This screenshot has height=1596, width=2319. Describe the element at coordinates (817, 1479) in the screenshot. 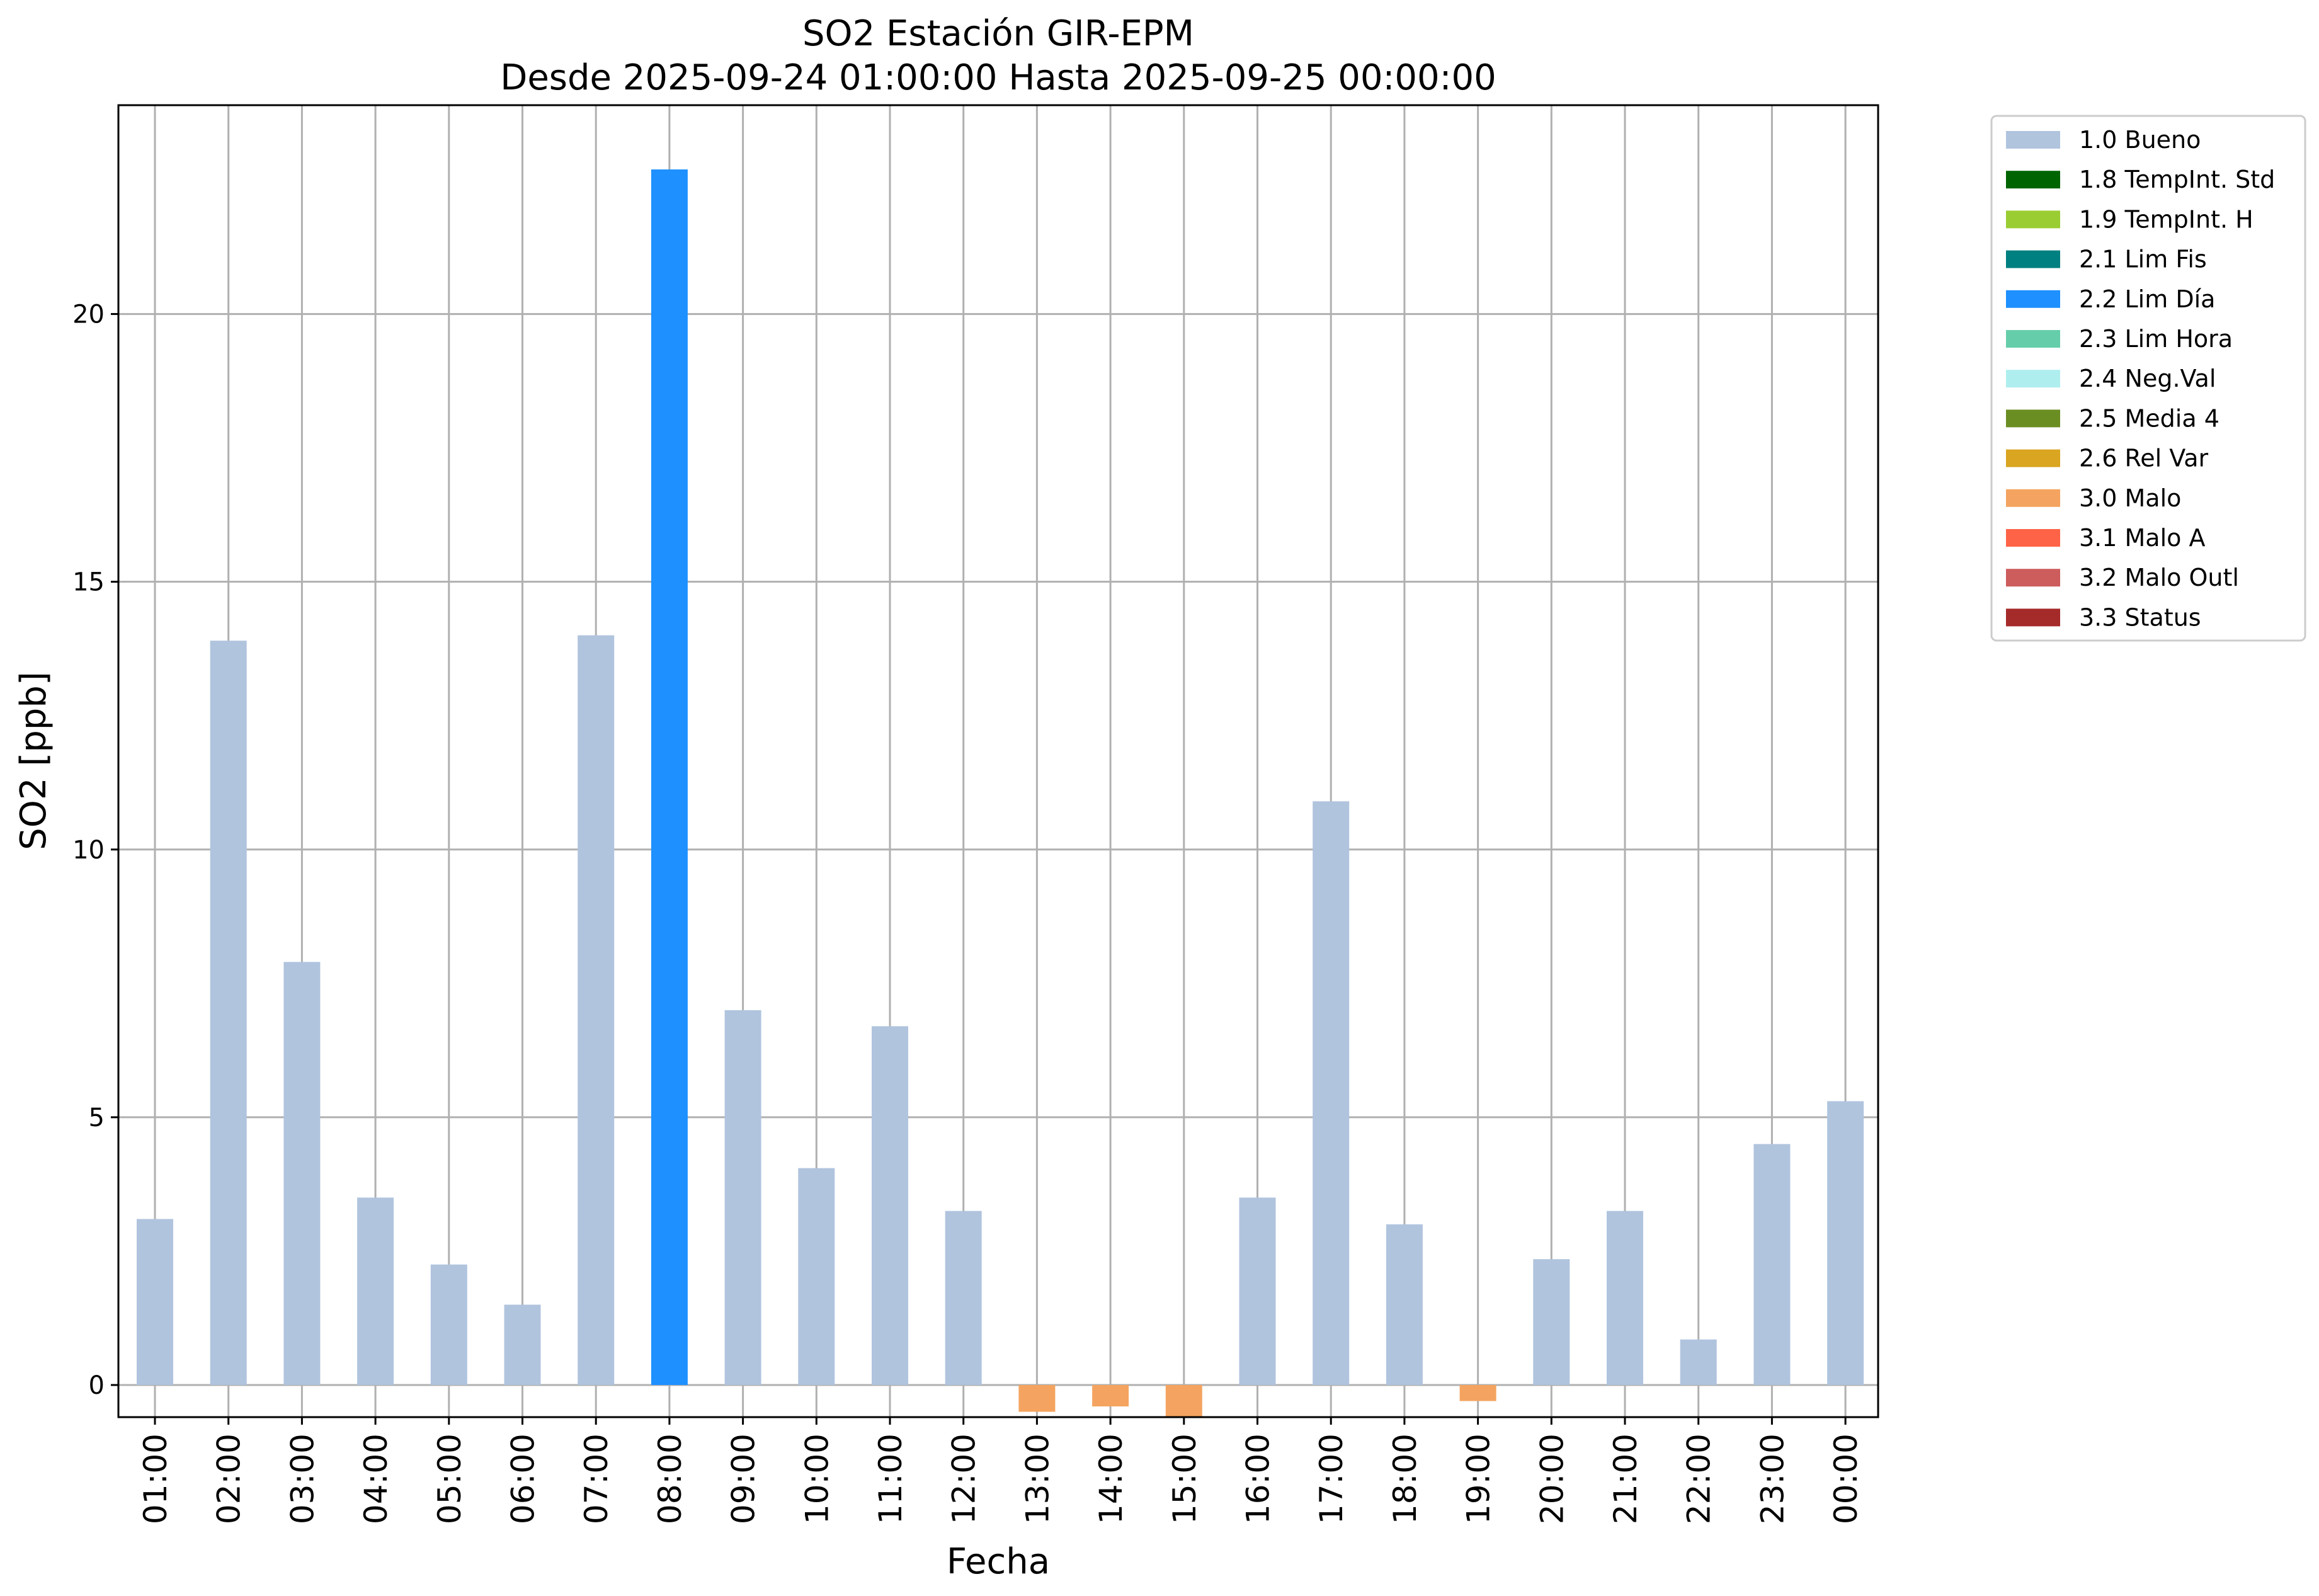

I see `x-tick-label: 10:00` at that location.